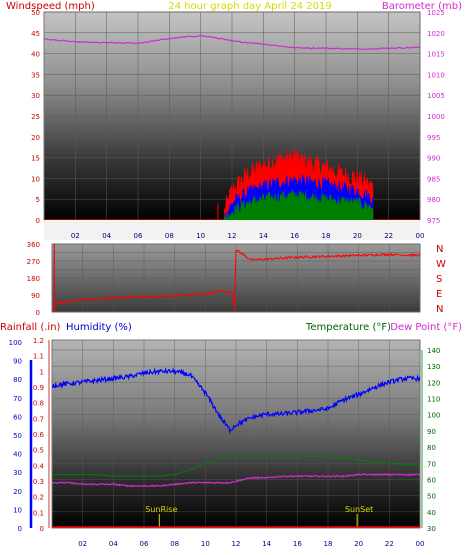 The image size is (466, 555). What do you see at coordinates (359, 509) in the screenshot?
I see `sun-event-label: SunSet` at bounding box center [359, 509].